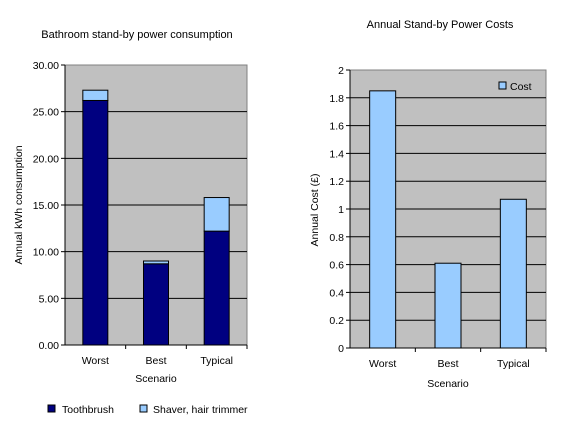 The image size is (577, 444). Describe the element at coordinates (341, 349) in the screenshot. I see `y-tick-label: 0` at that location.